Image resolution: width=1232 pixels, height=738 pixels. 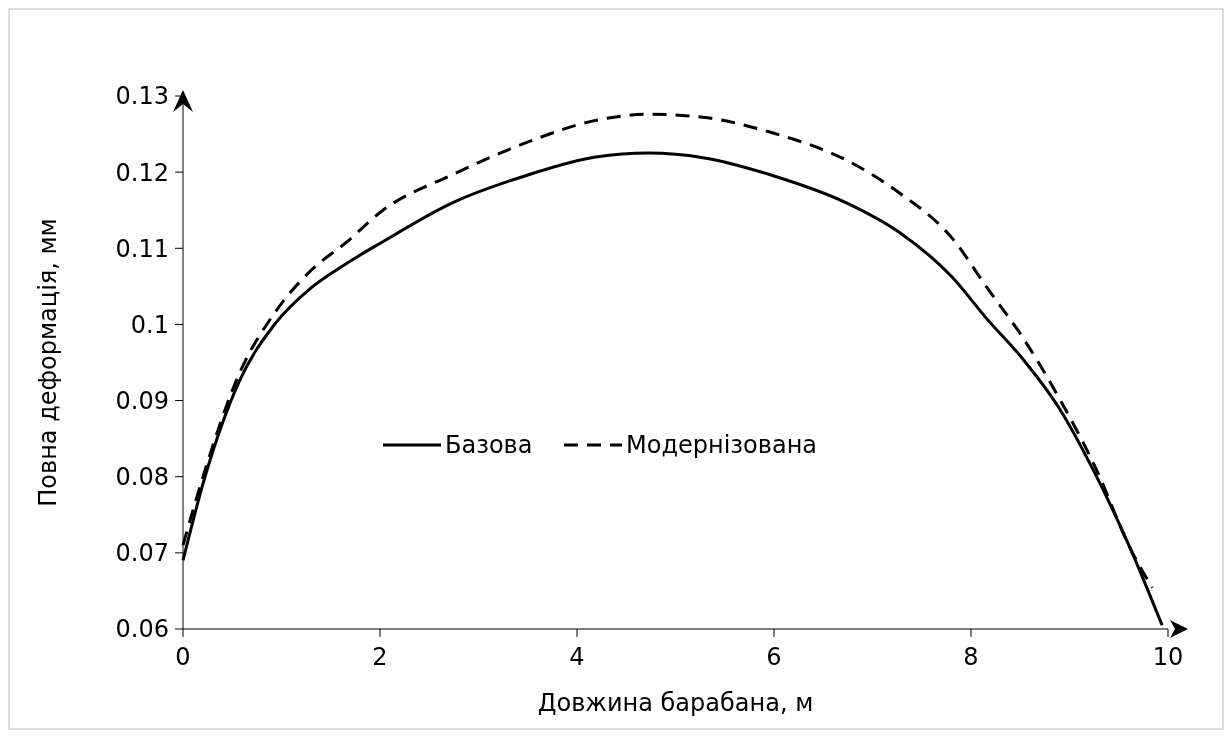 I want to click on x-tick-label: 10, so click(x=1168, y=657).